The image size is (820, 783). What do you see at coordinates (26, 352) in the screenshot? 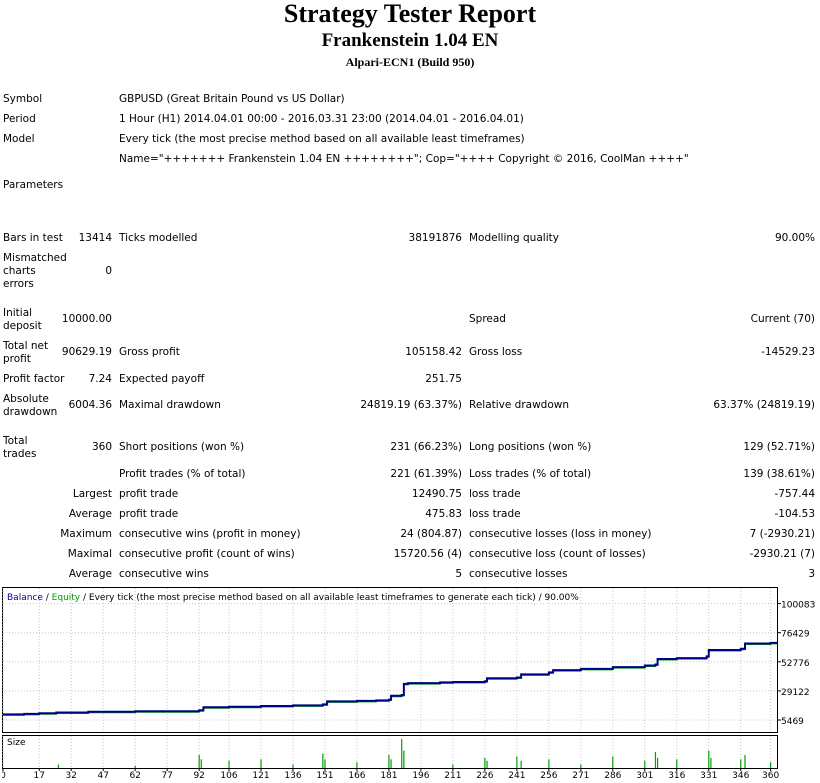
I see `net-profit-label: Total net profit` at bounding box center [26, 352].